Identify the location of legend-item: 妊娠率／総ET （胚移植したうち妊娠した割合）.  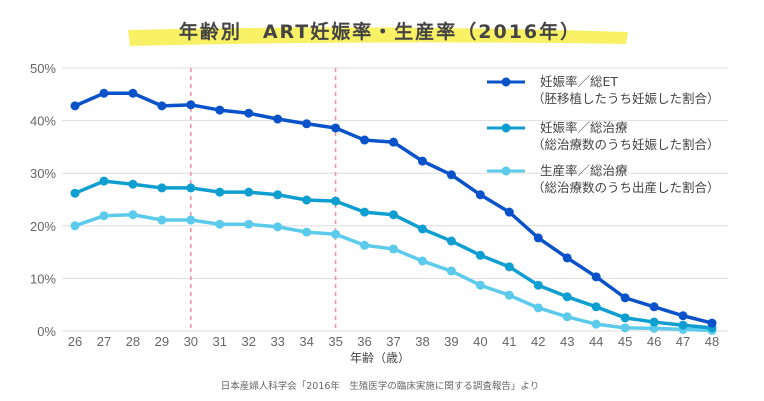
(603, 90).